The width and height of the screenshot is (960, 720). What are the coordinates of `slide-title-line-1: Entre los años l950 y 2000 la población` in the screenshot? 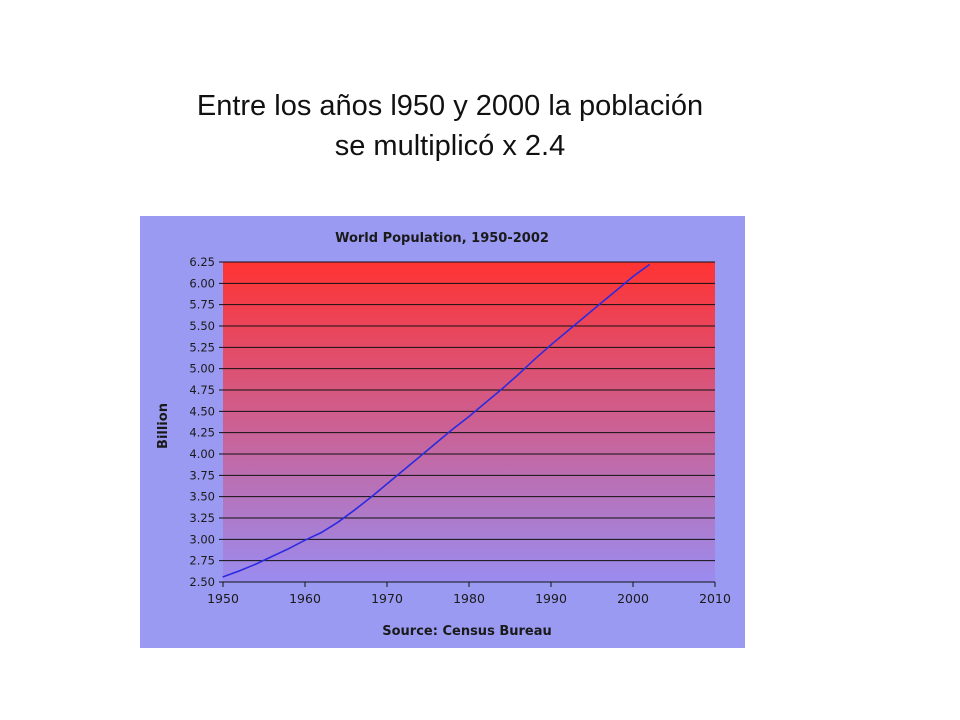 It's located at (450, 106).